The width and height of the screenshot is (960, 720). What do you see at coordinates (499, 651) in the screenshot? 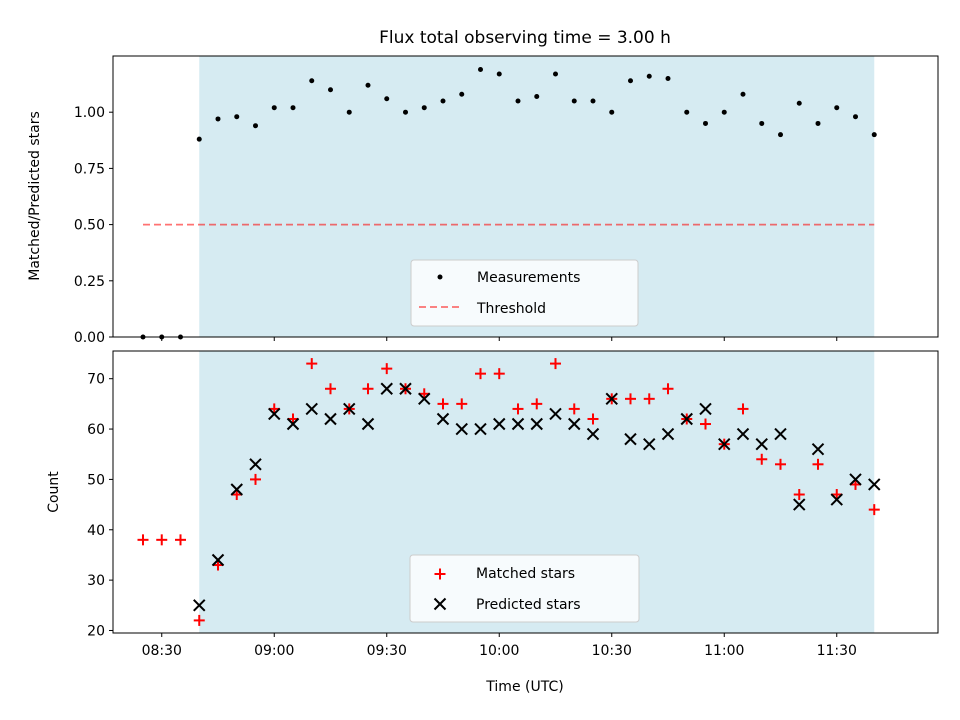
I see `x-tick-label: 10:00` at bounding box center [499, 651].